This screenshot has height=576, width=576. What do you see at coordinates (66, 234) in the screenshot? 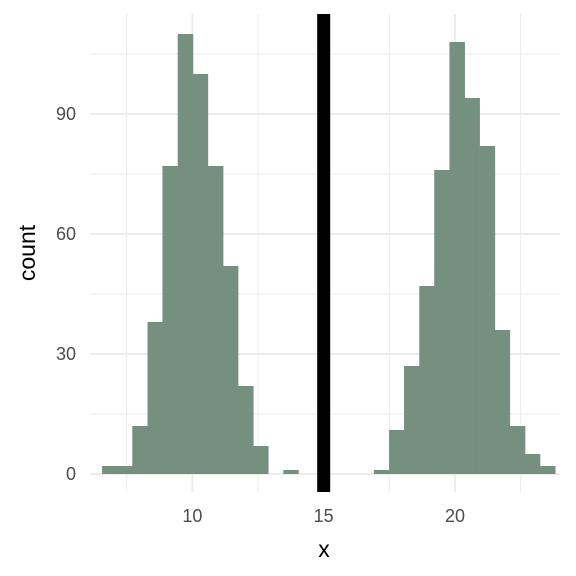
I see `y-tick-label-2: 60` at bounding box center [66, 234].